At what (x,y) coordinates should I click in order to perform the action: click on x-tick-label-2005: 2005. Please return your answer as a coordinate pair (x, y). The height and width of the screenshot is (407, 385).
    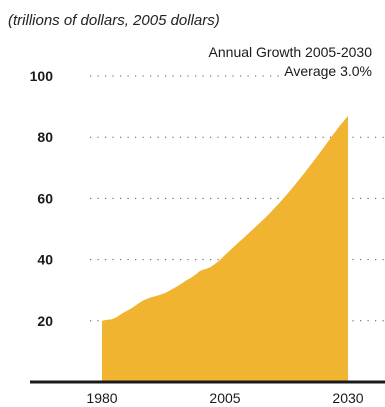
    Looking at the image, I should click on (224, 398).